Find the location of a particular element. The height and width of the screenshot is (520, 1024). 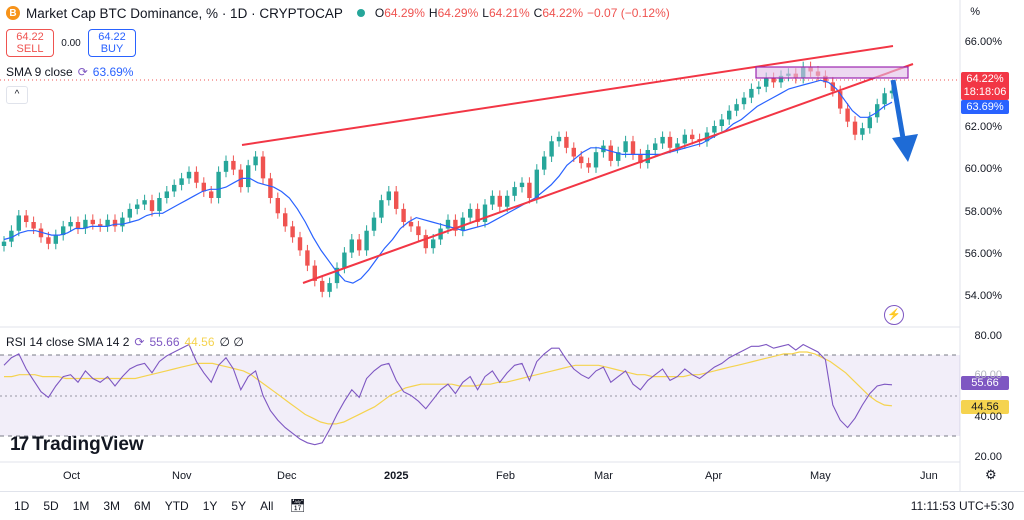

collapse-legend-button: ^ is located at coordinates (17, 95).